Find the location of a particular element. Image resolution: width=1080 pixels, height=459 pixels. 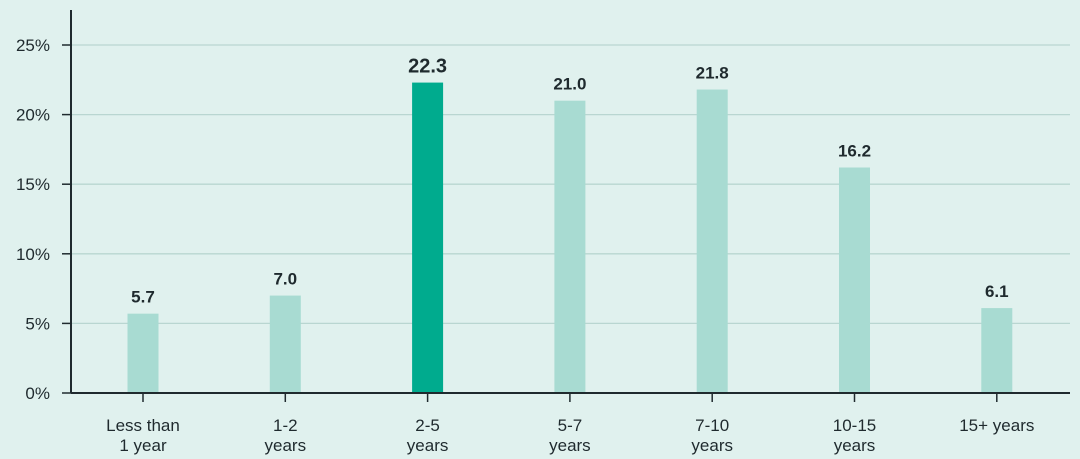

x-tick-label: 2-5 is located at coordinates (427, 425).